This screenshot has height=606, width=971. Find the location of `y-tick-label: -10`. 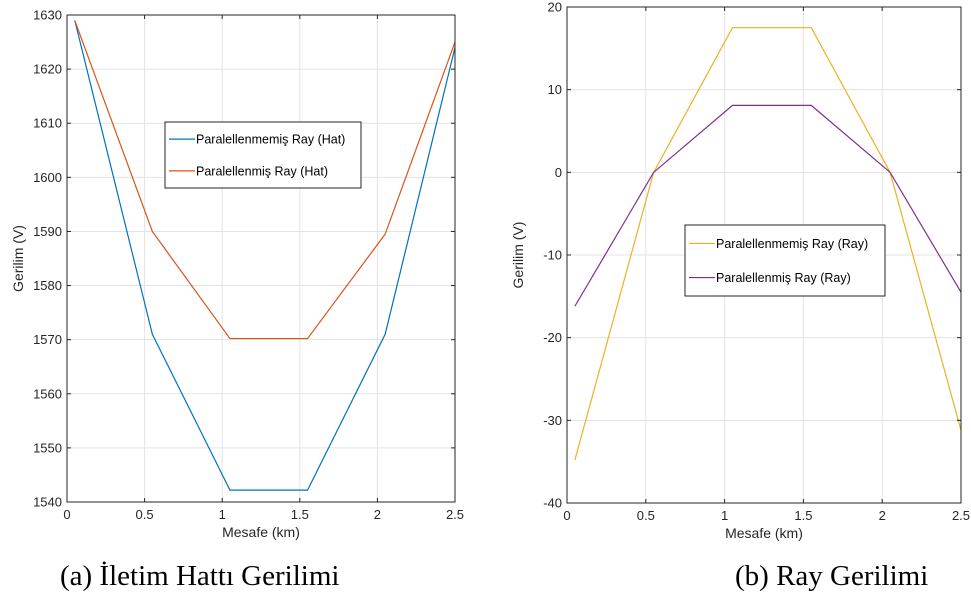

y-tick-label: -10 is located at coordinates (552, 255).